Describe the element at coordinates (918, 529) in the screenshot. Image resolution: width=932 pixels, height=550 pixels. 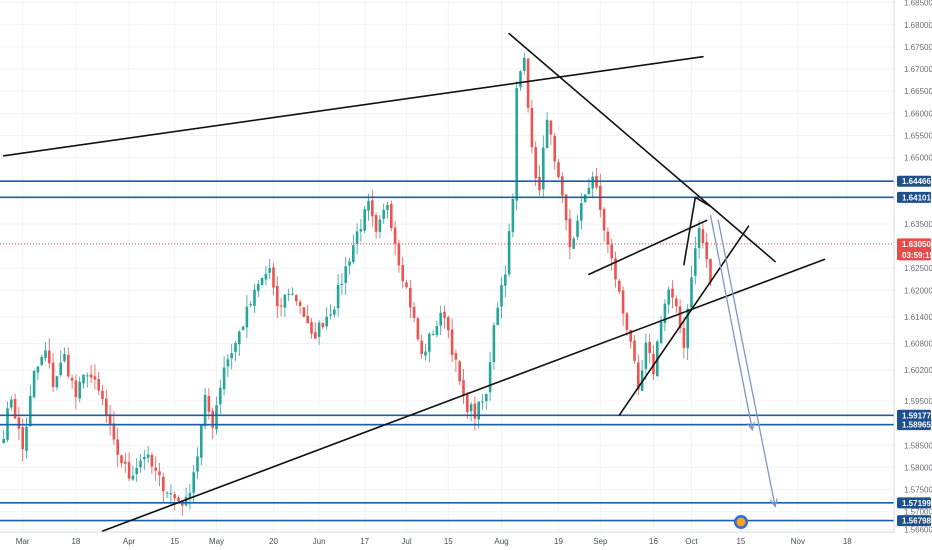
I see `price-tick-label: 1.56600` at that location.